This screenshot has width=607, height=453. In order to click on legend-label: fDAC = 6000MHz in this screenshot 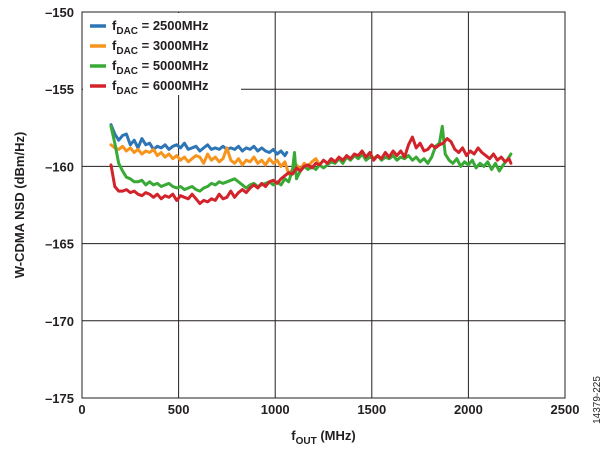, I will do `click(160, 87)`.